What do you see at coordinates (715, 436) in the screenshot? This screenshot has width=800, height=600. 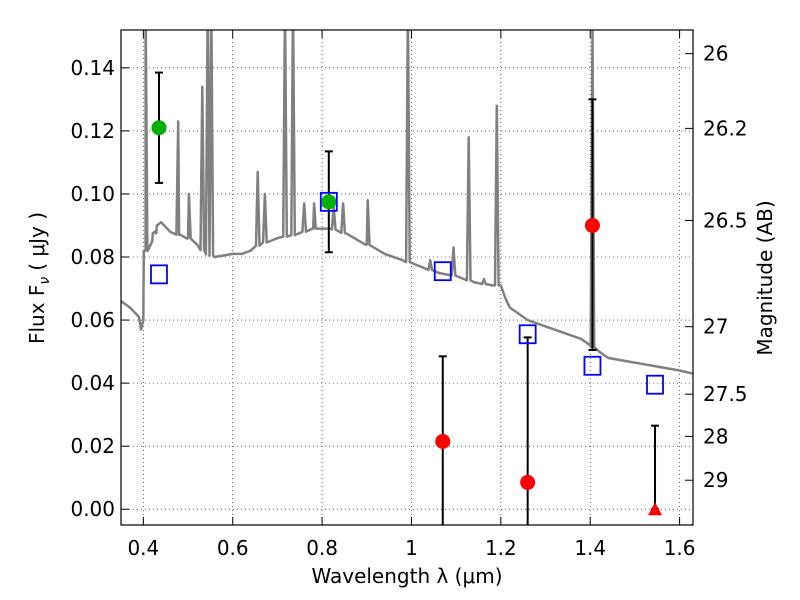 I see `right-tick-label: 28` at bounding box center [715, 436].